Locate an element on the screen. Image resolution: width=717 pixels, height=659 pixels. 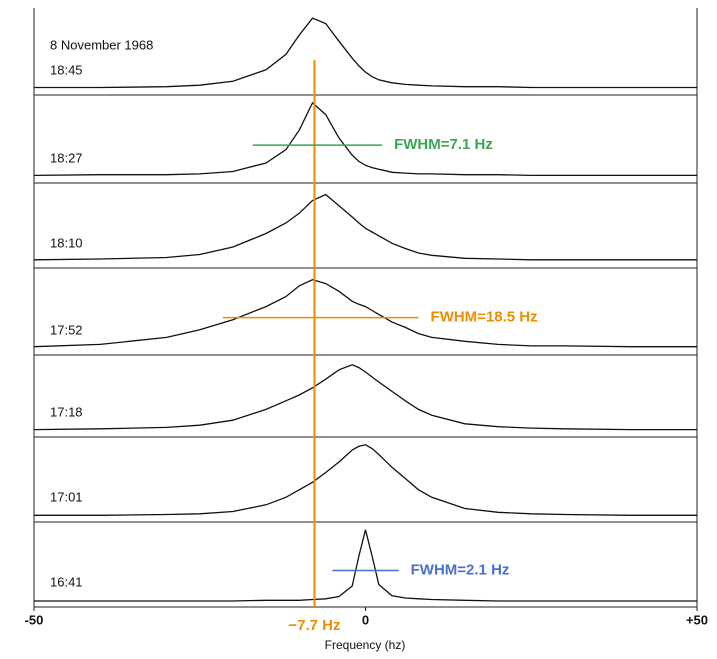
panel-time-label: 18:45 is located at coordinates (66, 69).